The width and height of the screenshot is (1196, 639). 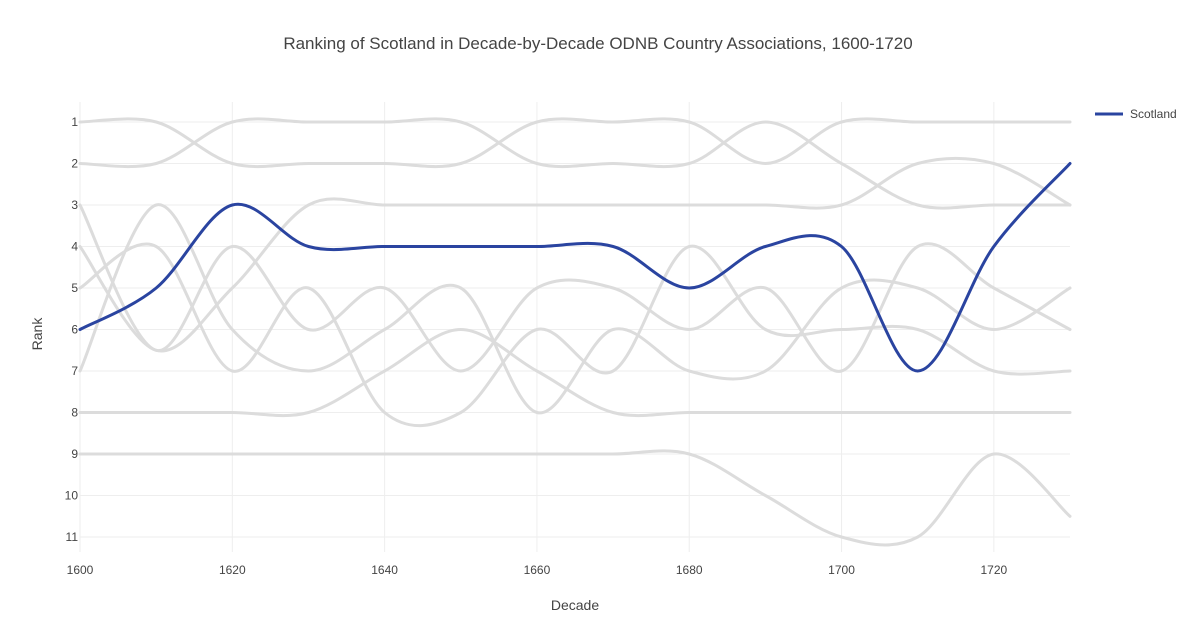 What do you see at coordinates (232, 570) in the screenshot?
I see `x-tick-label: 1620` at bounding box center [232, 570].